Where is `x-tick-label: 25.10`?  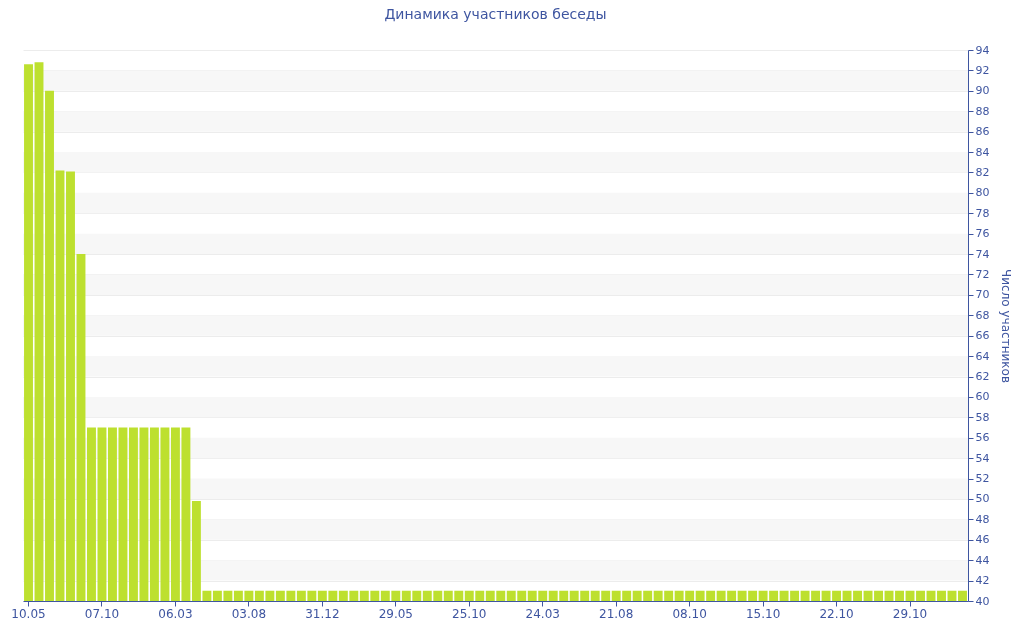 x-tick-label: 25.10 is located at coordinates (469, 613).